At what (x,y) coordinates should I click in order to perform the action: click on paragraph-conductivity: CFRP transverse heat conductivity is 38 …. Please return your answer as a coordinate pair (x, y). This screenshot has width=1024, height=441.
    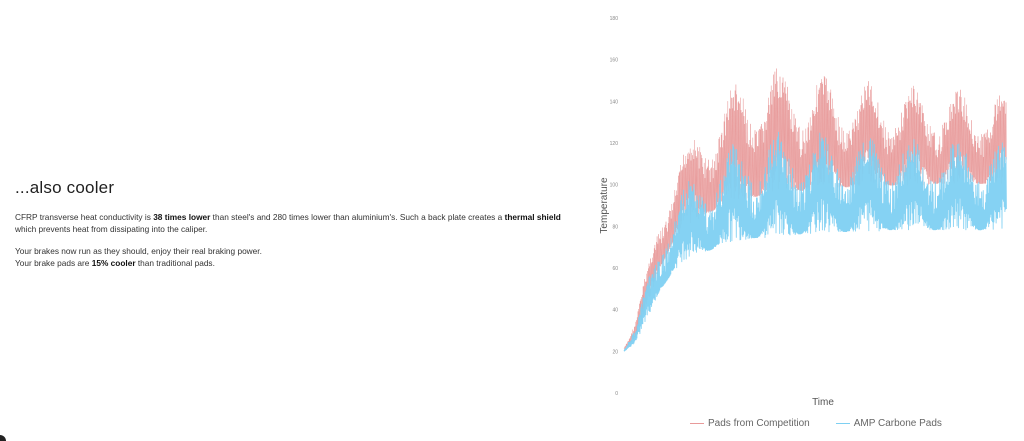
    Looking at the image, I should click on (305, 223).